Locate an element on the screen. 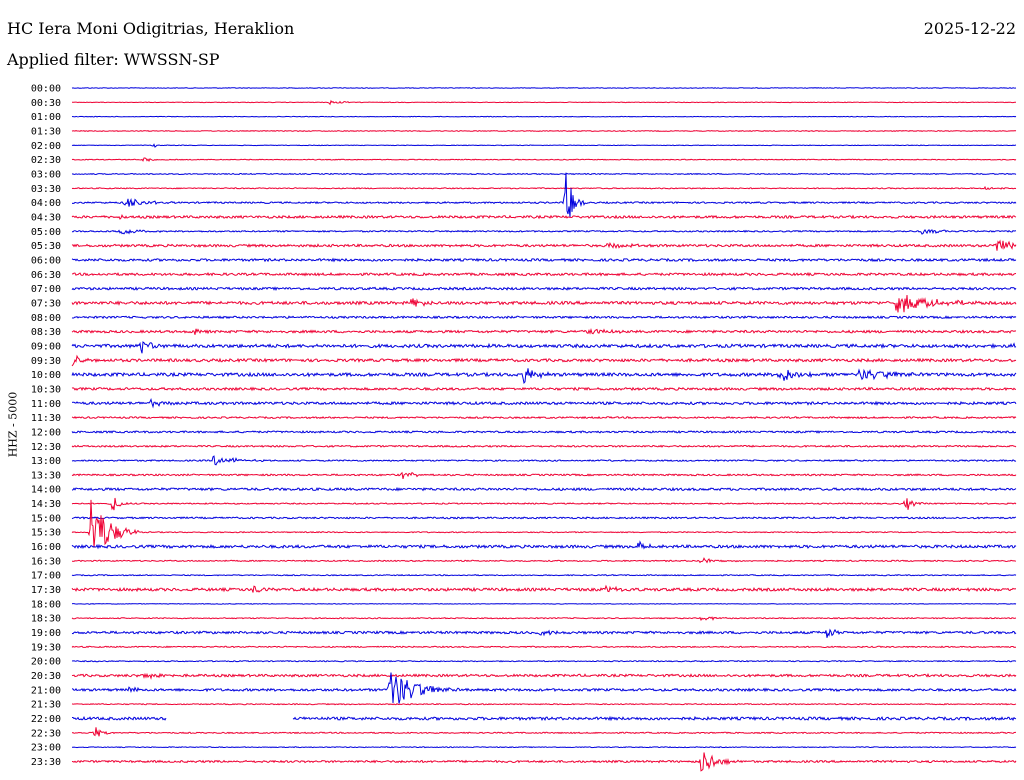 This screenshot has width=1024, height=780. trace-row-16:30 is located at coordinates (544, 560).